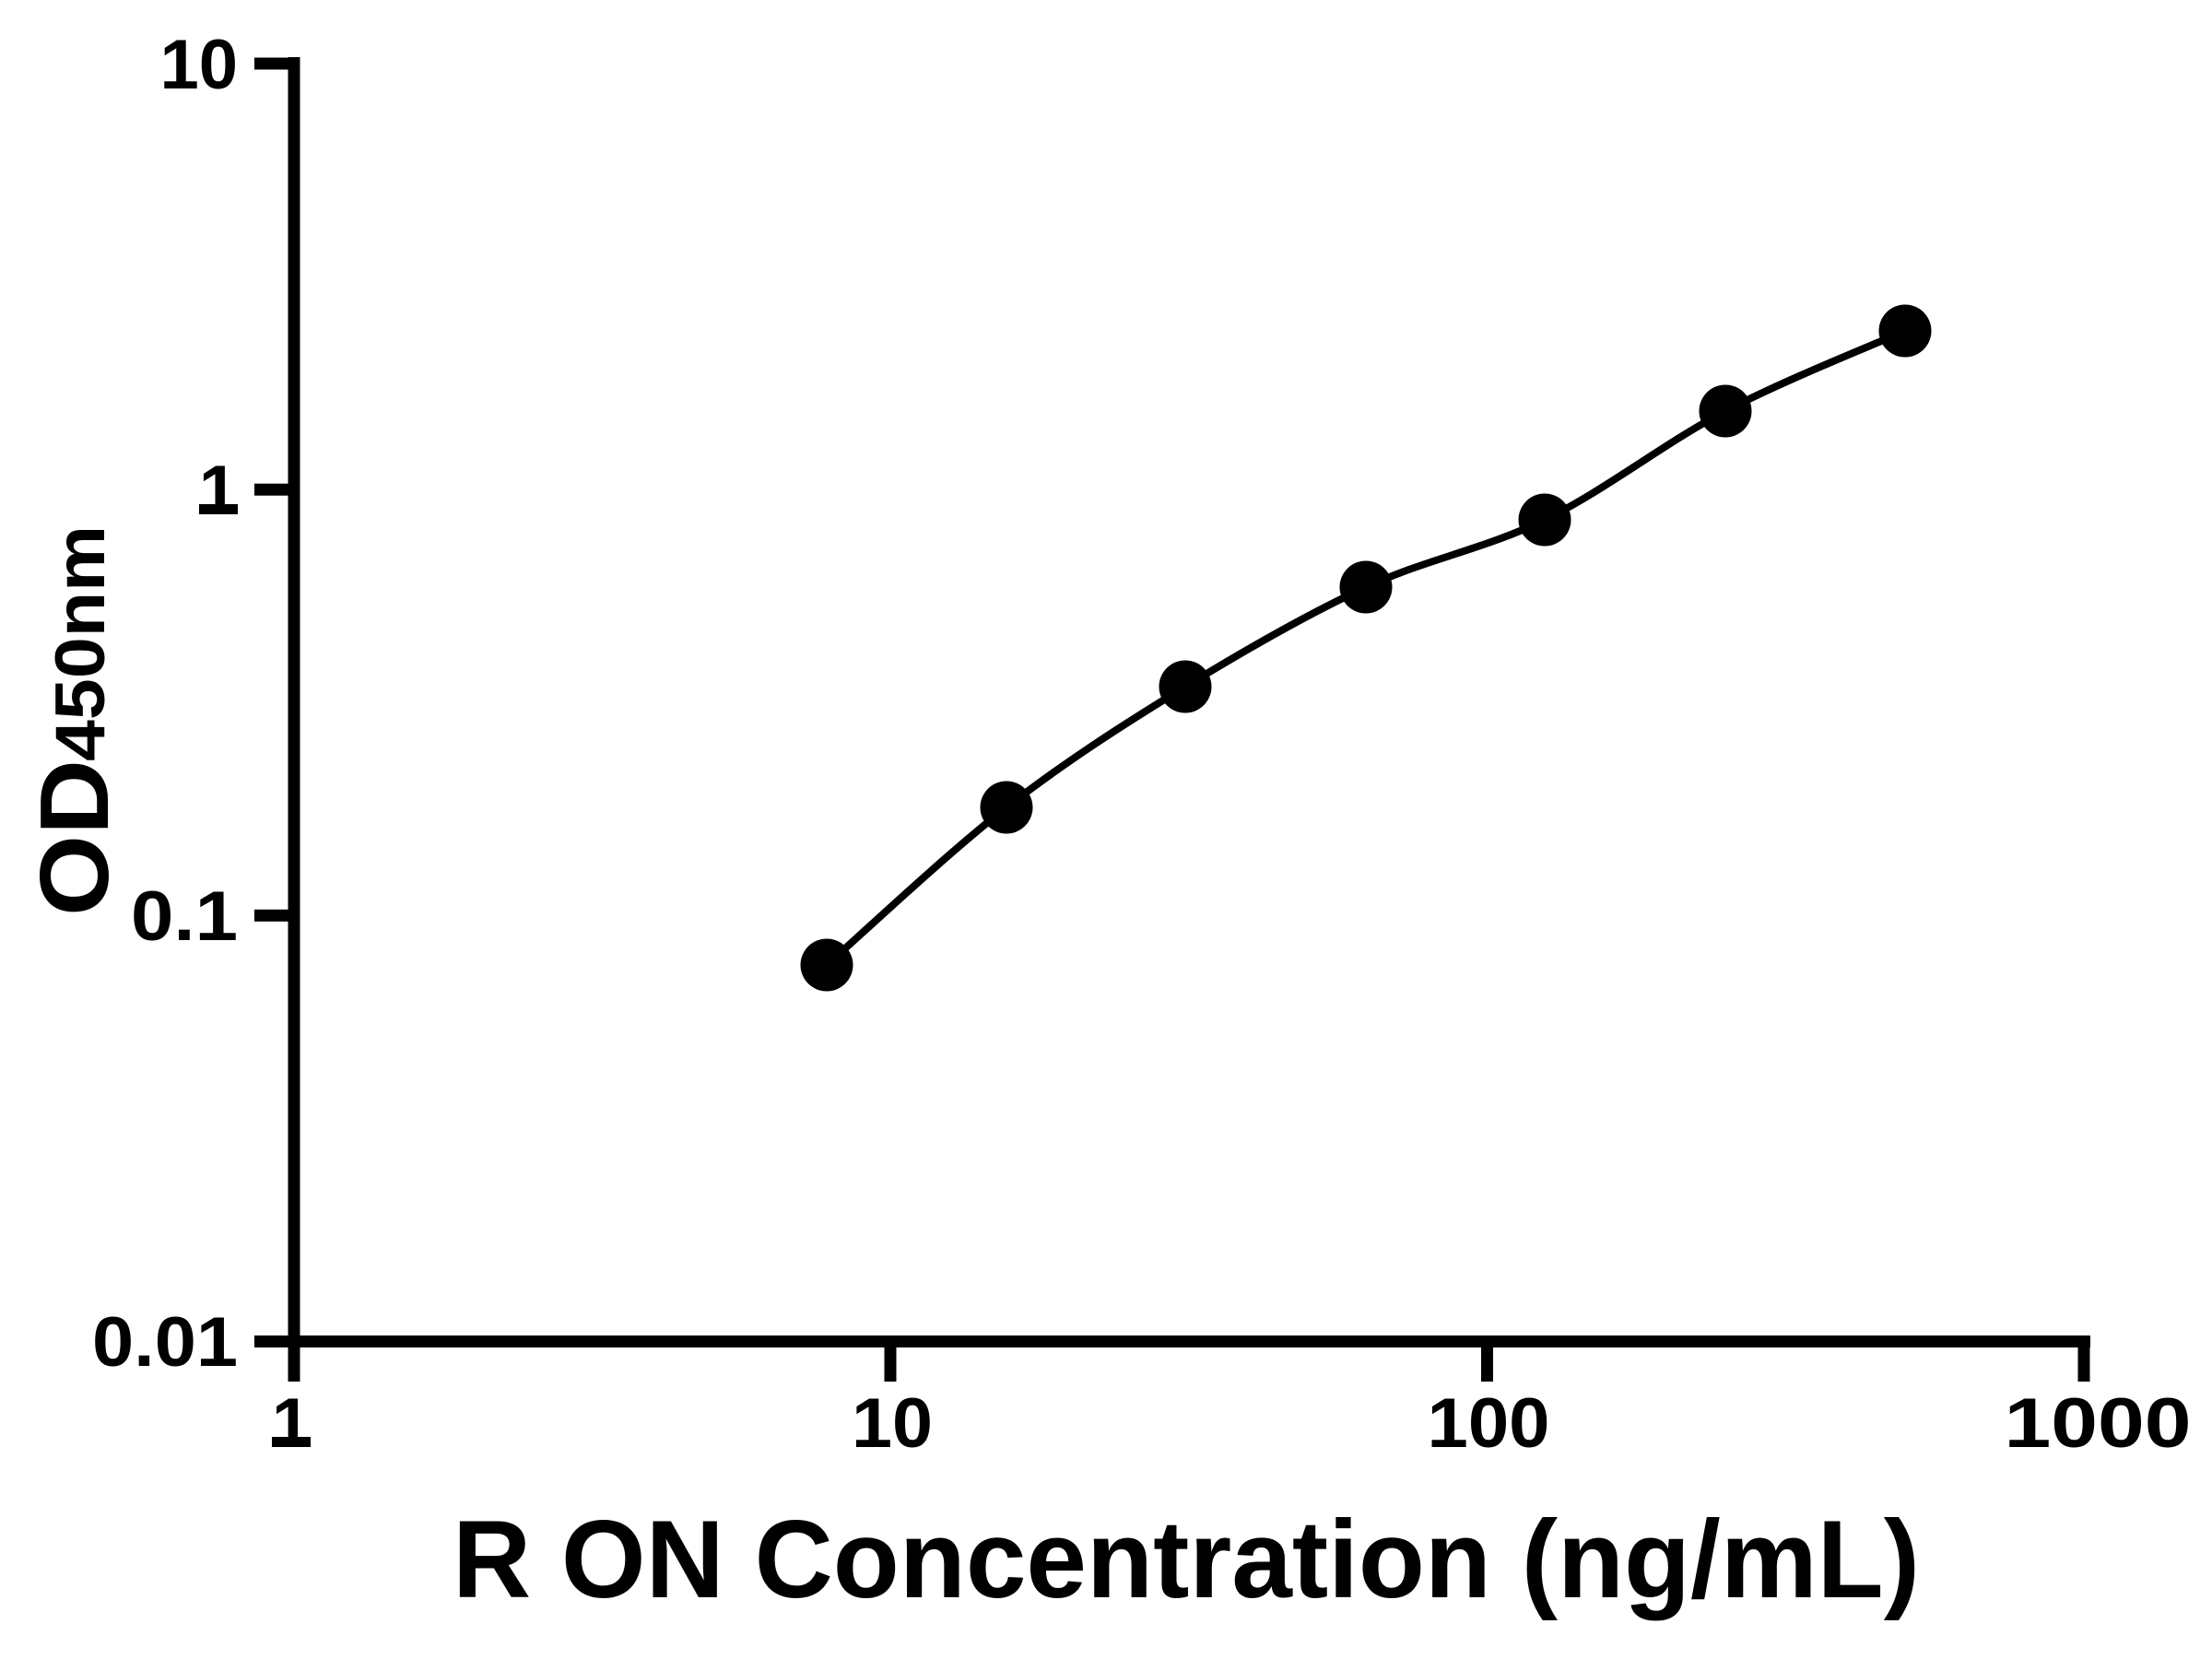  What do you see at coordinates (1186, 1559) in the screenshot?
I see `svg-text: R ON Concentration (ng/mL)` at bounding box center [1186, 1559].